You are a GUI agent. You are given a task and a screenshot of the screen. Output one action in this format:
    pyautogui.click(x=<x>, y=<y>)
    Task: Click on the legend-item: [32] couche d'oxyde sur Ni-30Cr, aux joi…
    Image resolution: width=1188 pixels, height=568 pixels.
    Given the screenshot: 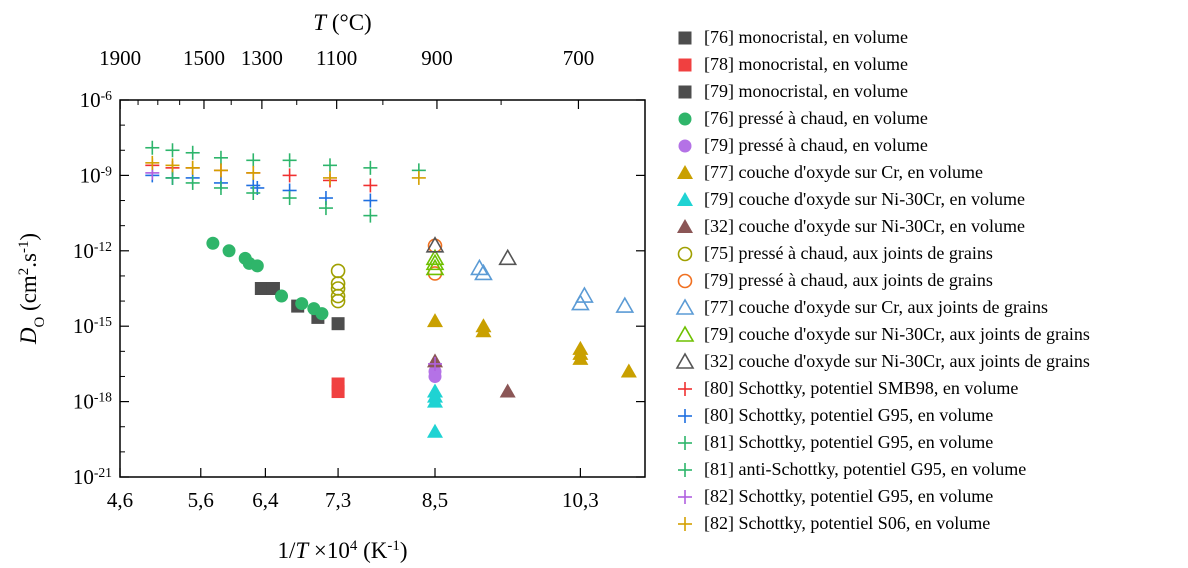 What is the action you would take?
    pyautogui.click(x=927, y=361)
    